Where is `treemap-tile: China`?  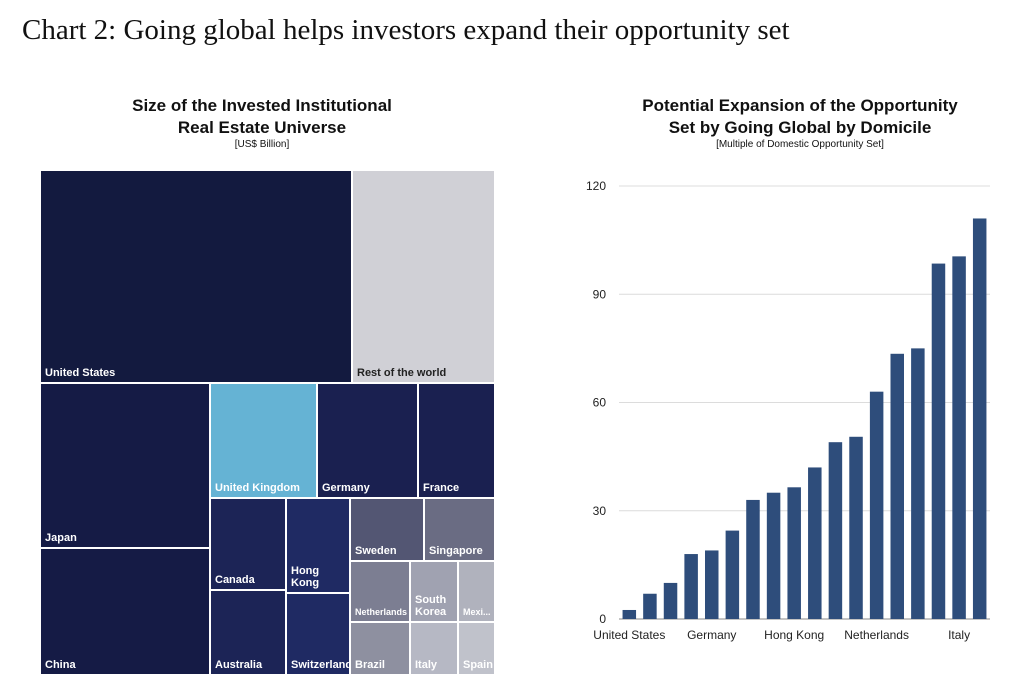 treemap-tile: China is located at coordinates (125, 611).